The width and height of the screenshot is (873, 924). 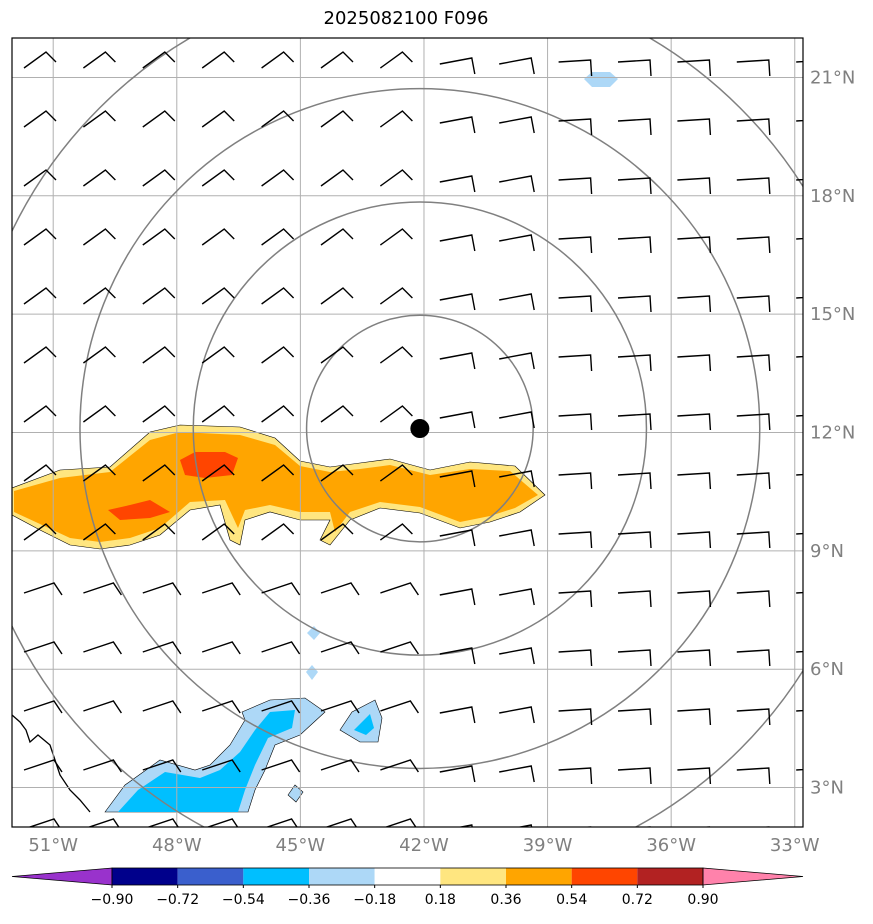 What do you see at coordinates (407, 876) in the screenshot?
I see `colorbar-frame` at bounding box center [407, 876].